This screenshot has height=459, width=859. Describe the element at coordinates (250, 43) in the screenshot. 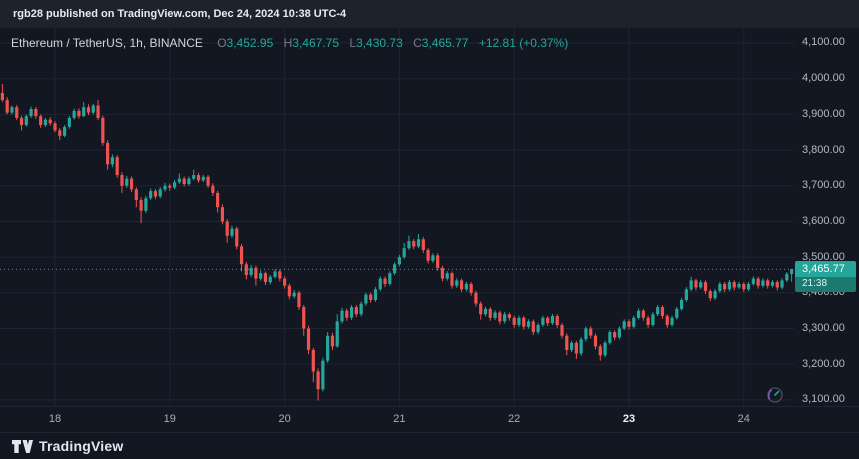

I see `open-value: 3,452.95` at that location.